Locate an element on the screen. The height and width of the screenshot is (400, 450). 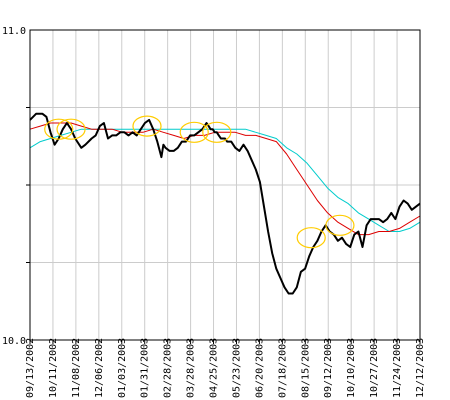
x-tick-label: 11/24/2003 is located at coordinates (397, 368).